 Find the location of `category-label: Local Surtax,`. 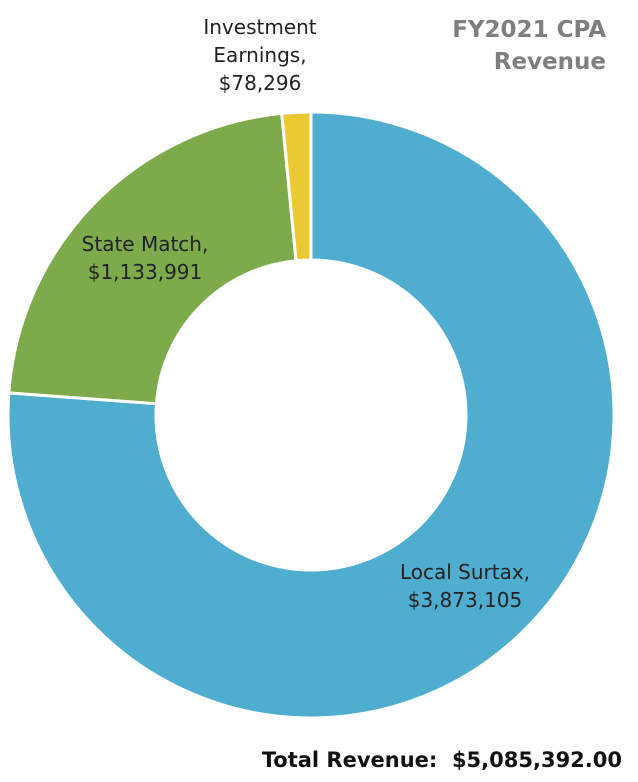

category-label: Local Surtax, is located at coordinates (465, 572).